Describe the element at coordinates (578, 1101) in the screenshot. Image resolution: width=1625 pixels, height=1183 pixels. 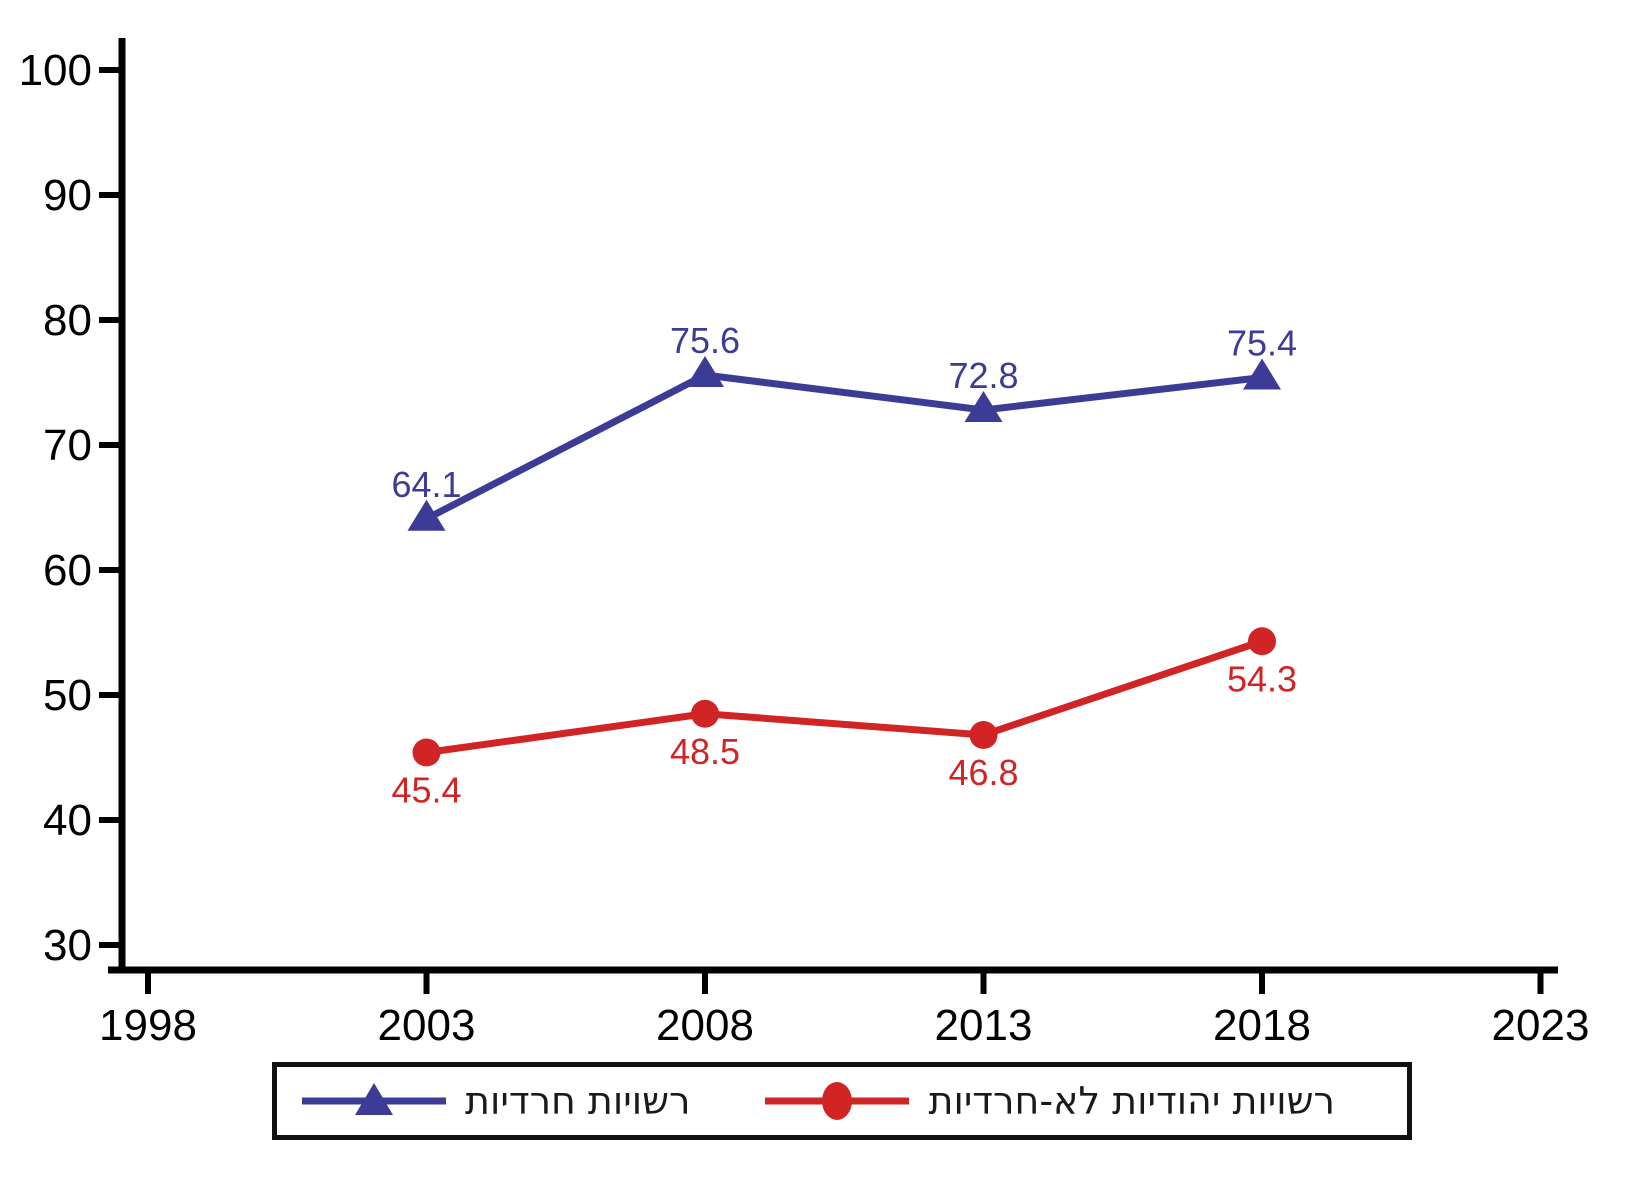
I see `legend-label-haredi: רשויות חרדיות` at that location.